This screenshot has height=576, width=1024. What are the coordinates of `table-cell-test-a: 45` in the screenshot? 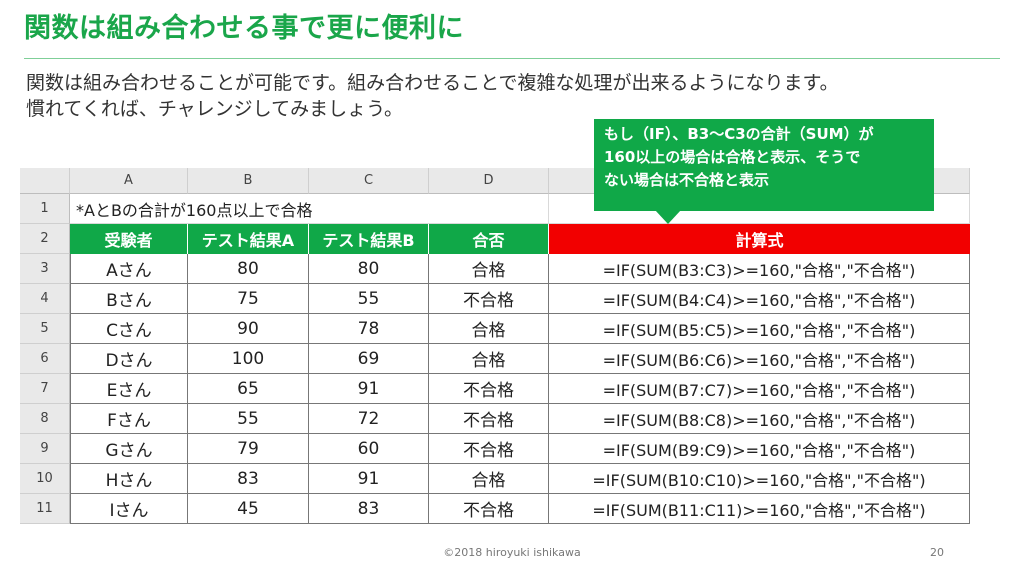 It's located at (248, 509).